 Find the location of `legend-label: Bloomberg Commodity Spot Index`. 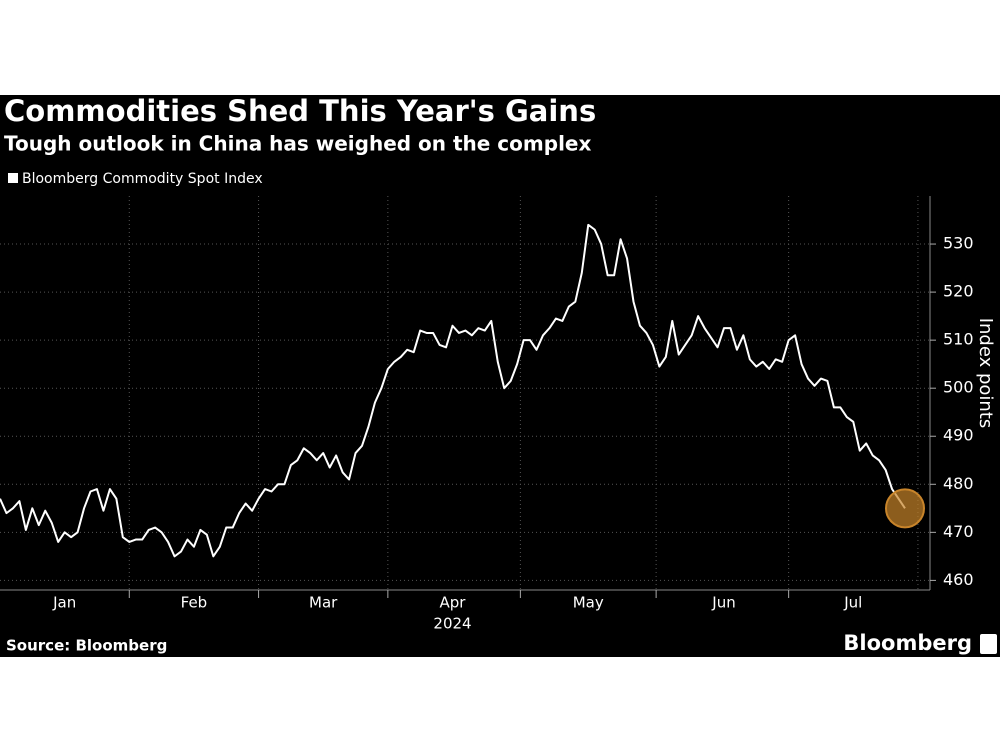

legend-label: Bloomberg Commodity Spot Index is located at coordinates (142, 179).